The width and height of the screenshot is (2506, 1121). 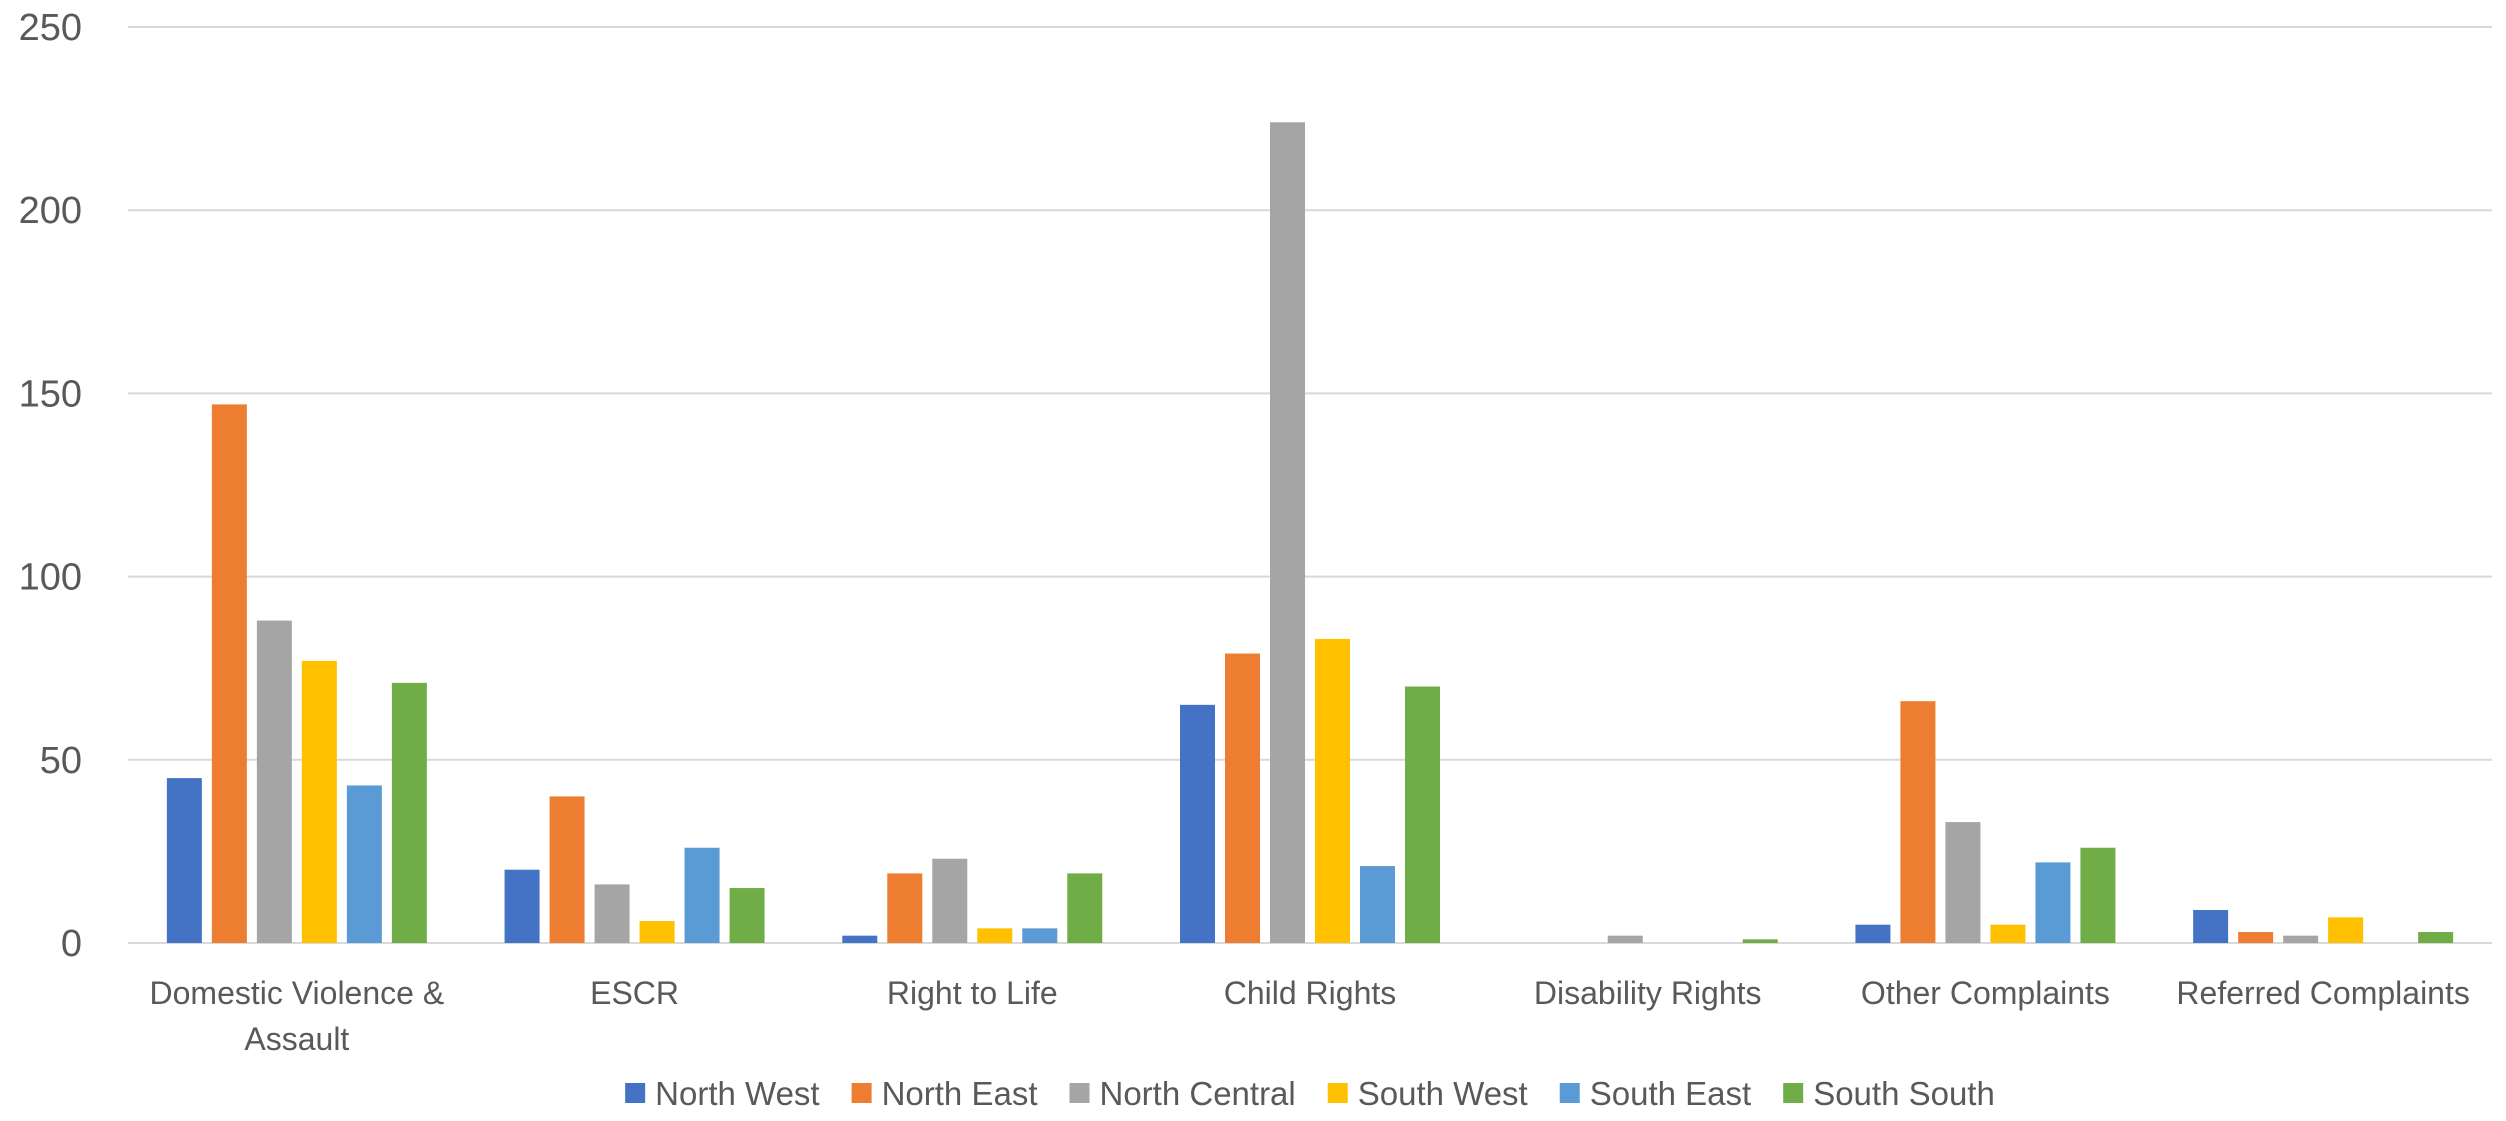 I want to click on legend-label: North West, so click(x=737, y=1093).